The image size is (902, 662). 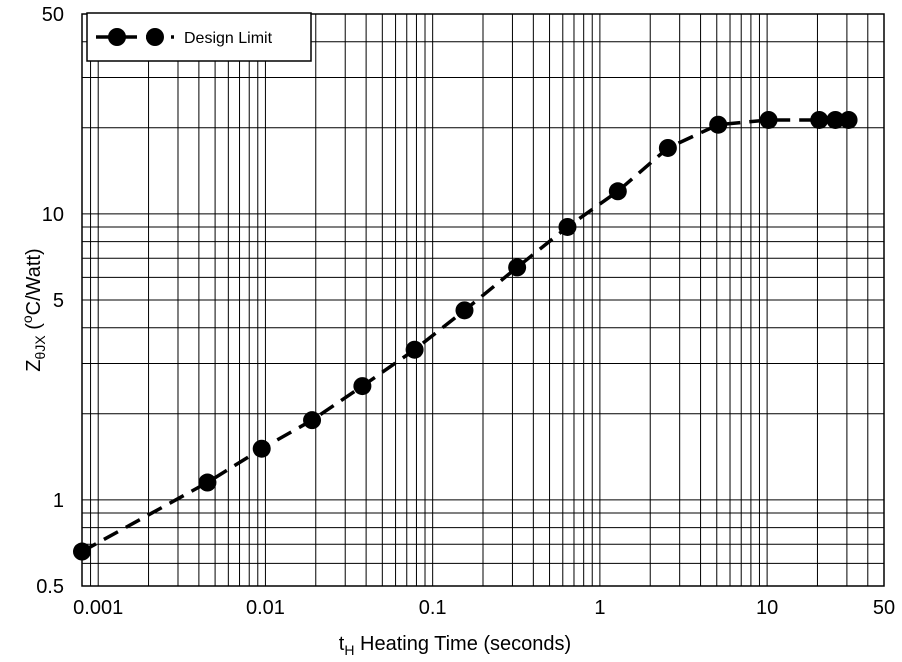 I want to click on x-tick-label: 50, so click(x=884, y=608).